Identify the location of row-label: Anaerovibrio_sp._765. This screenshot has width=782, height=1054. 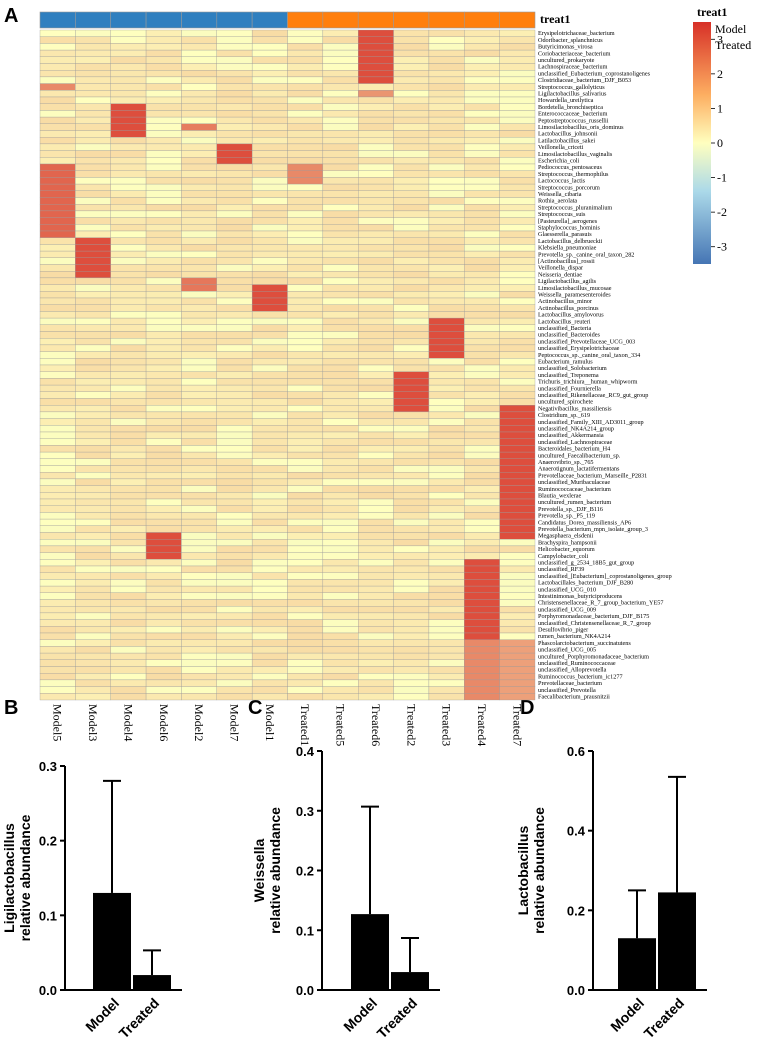
(566, 462).